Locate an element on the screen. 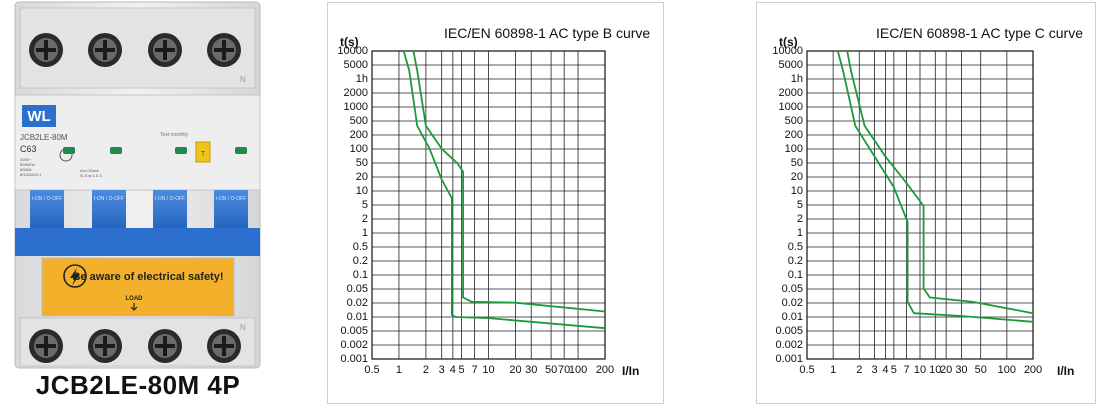 This screenshot has height=406, width=1100. x-tick-label: 1 is located at coordinates (399, 370).